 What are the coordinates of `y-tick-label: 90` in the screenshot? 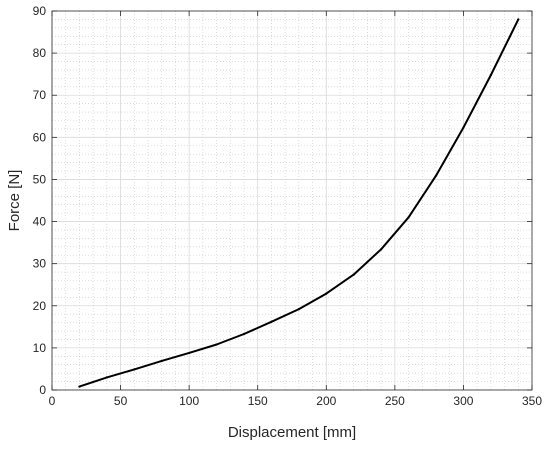 It's located at (40, 11).